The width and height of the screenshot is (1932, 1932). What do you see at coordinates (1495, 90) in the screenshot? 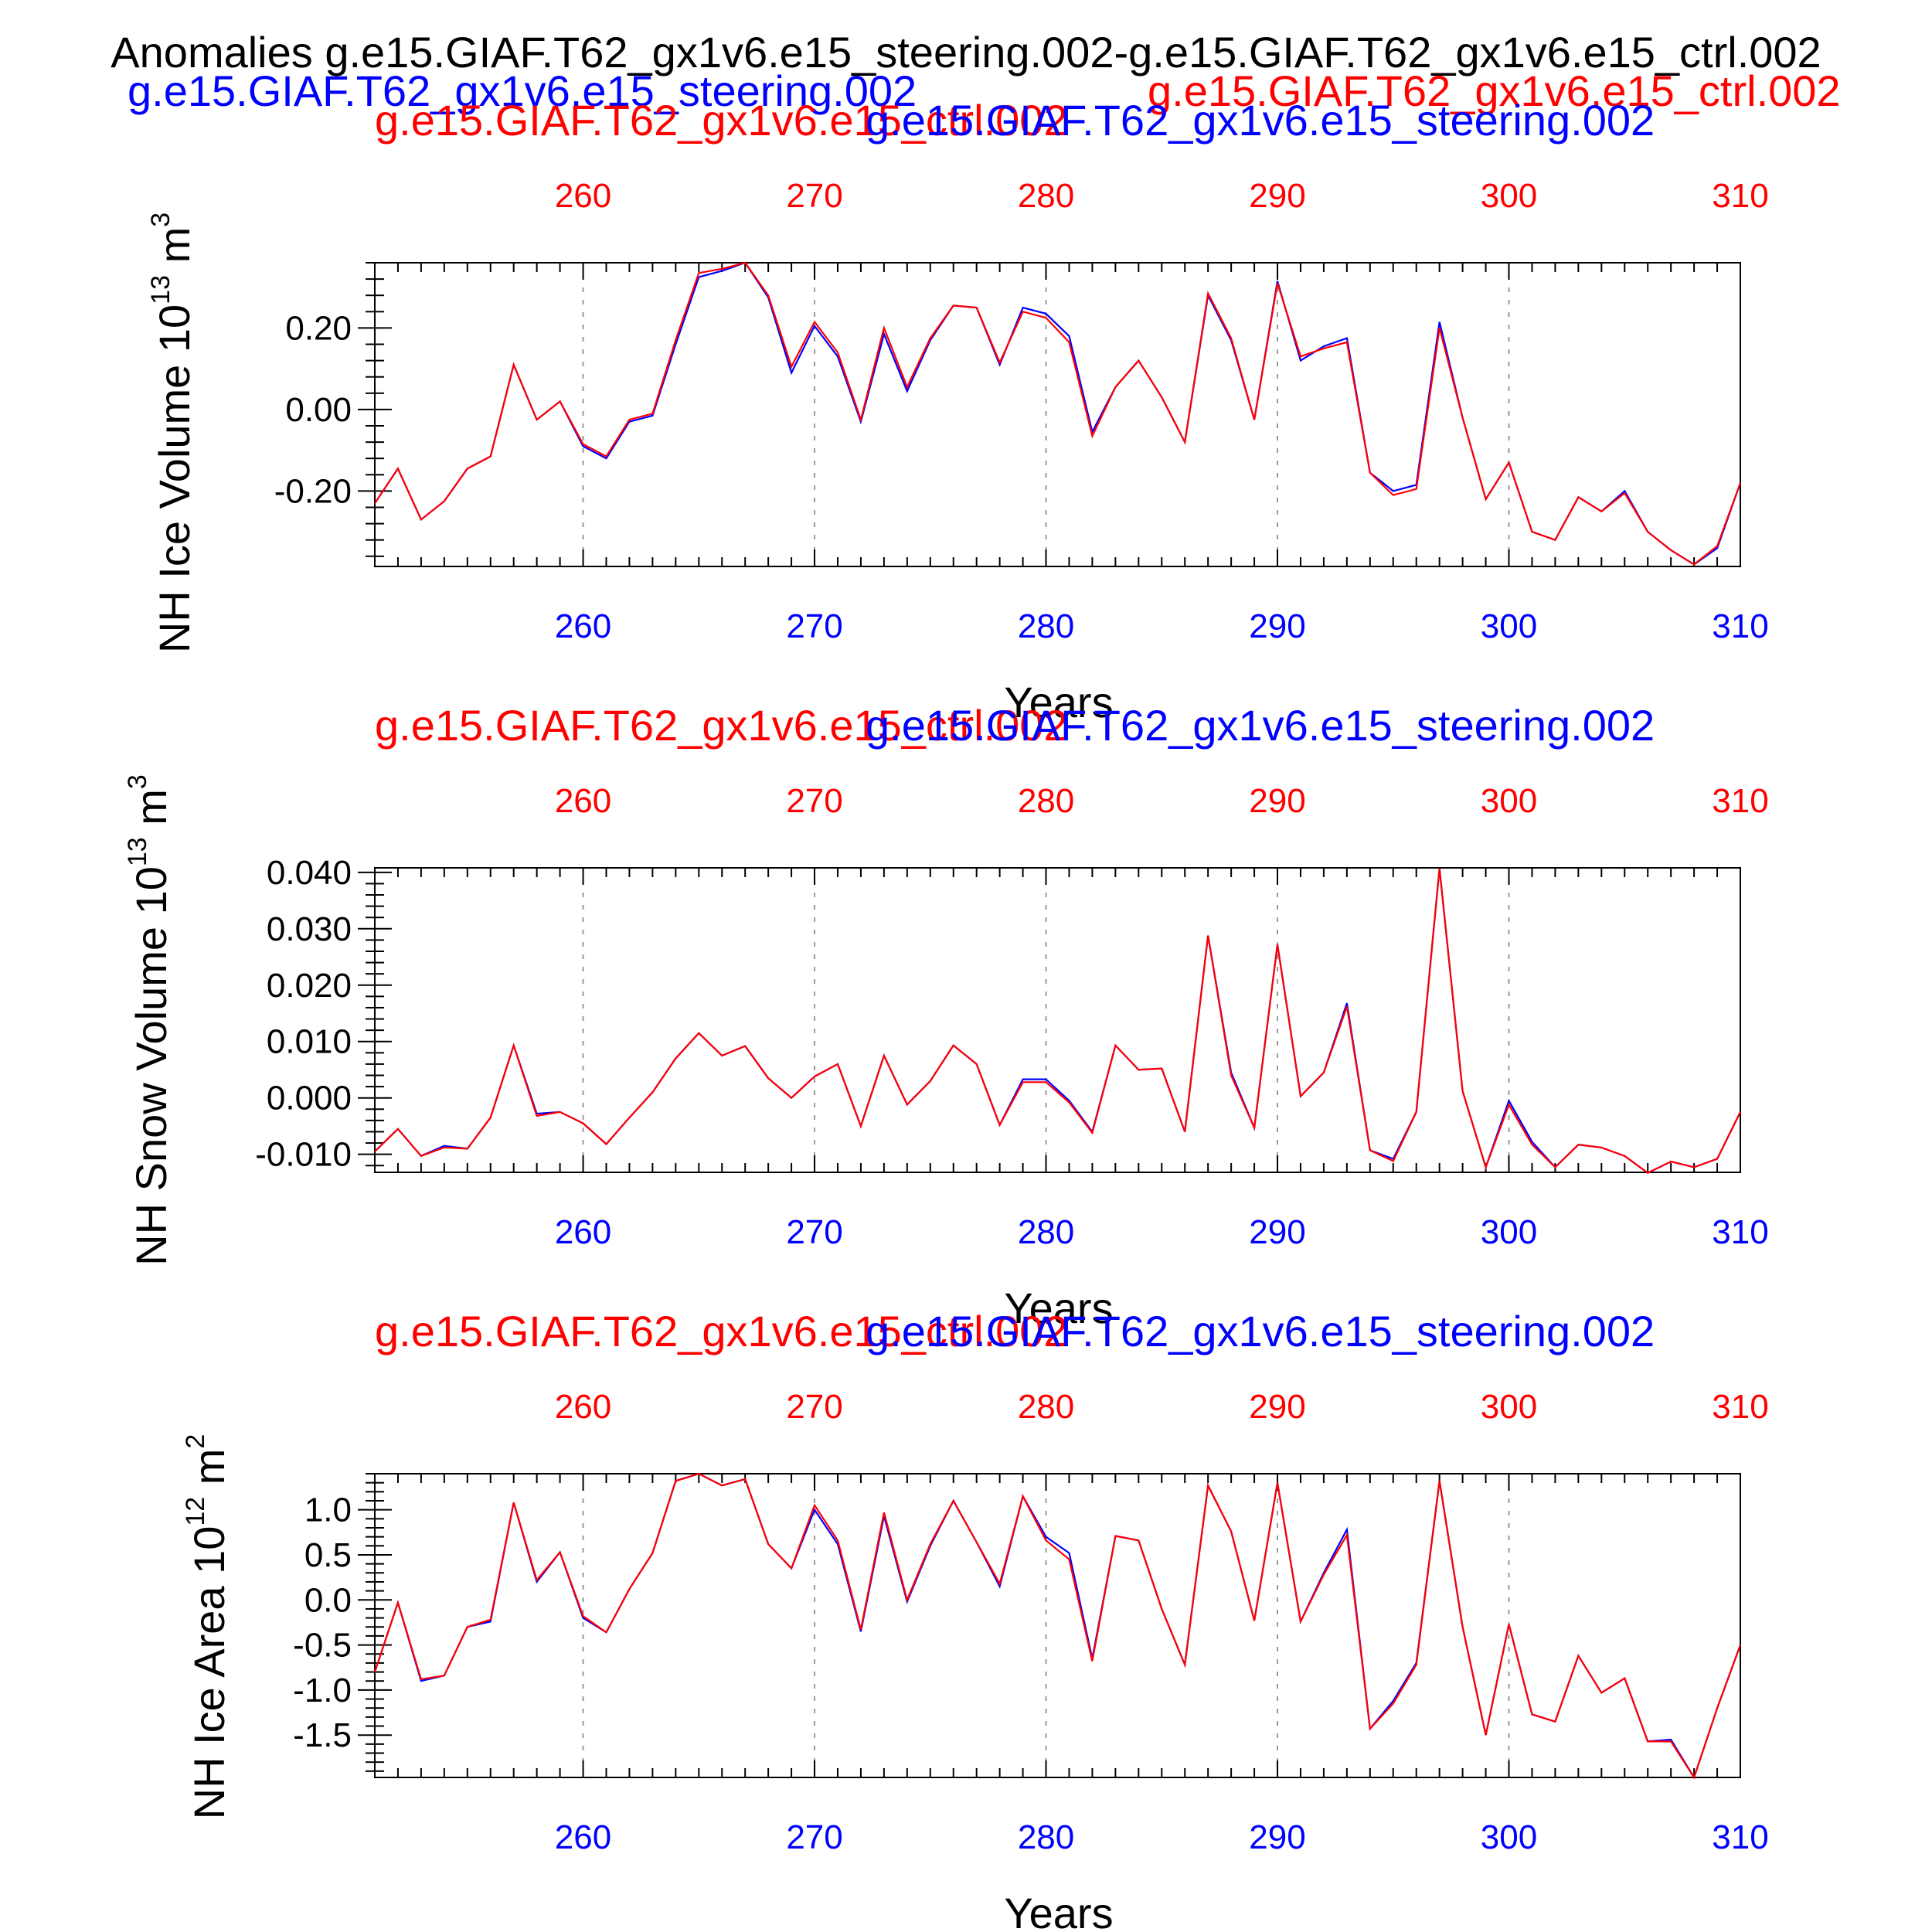
I see `case-b-title: g.e15.GIAF.T62_gx1v6.e15_ctrl.002` at bounding box center [1495, 90].